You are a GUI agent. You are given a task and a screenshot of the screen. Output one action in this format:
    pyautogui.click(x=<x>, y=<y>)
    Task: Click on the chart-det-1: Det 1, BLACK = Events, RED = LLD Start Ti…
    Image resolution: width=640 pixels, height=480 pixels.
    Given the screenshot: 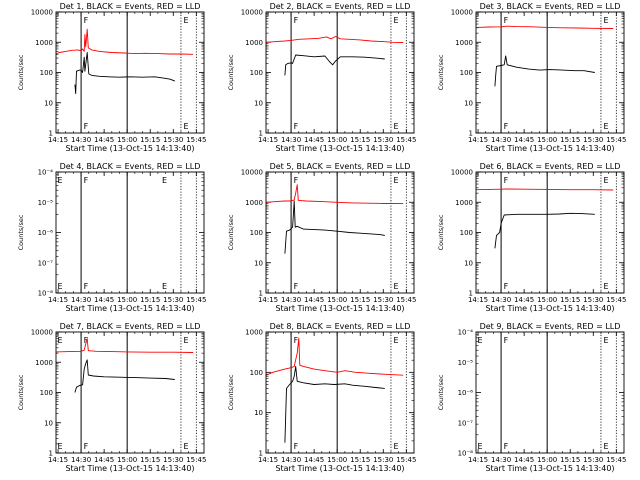 What is the action you would take?
    pyautogui.click(x=111, y=77)
    